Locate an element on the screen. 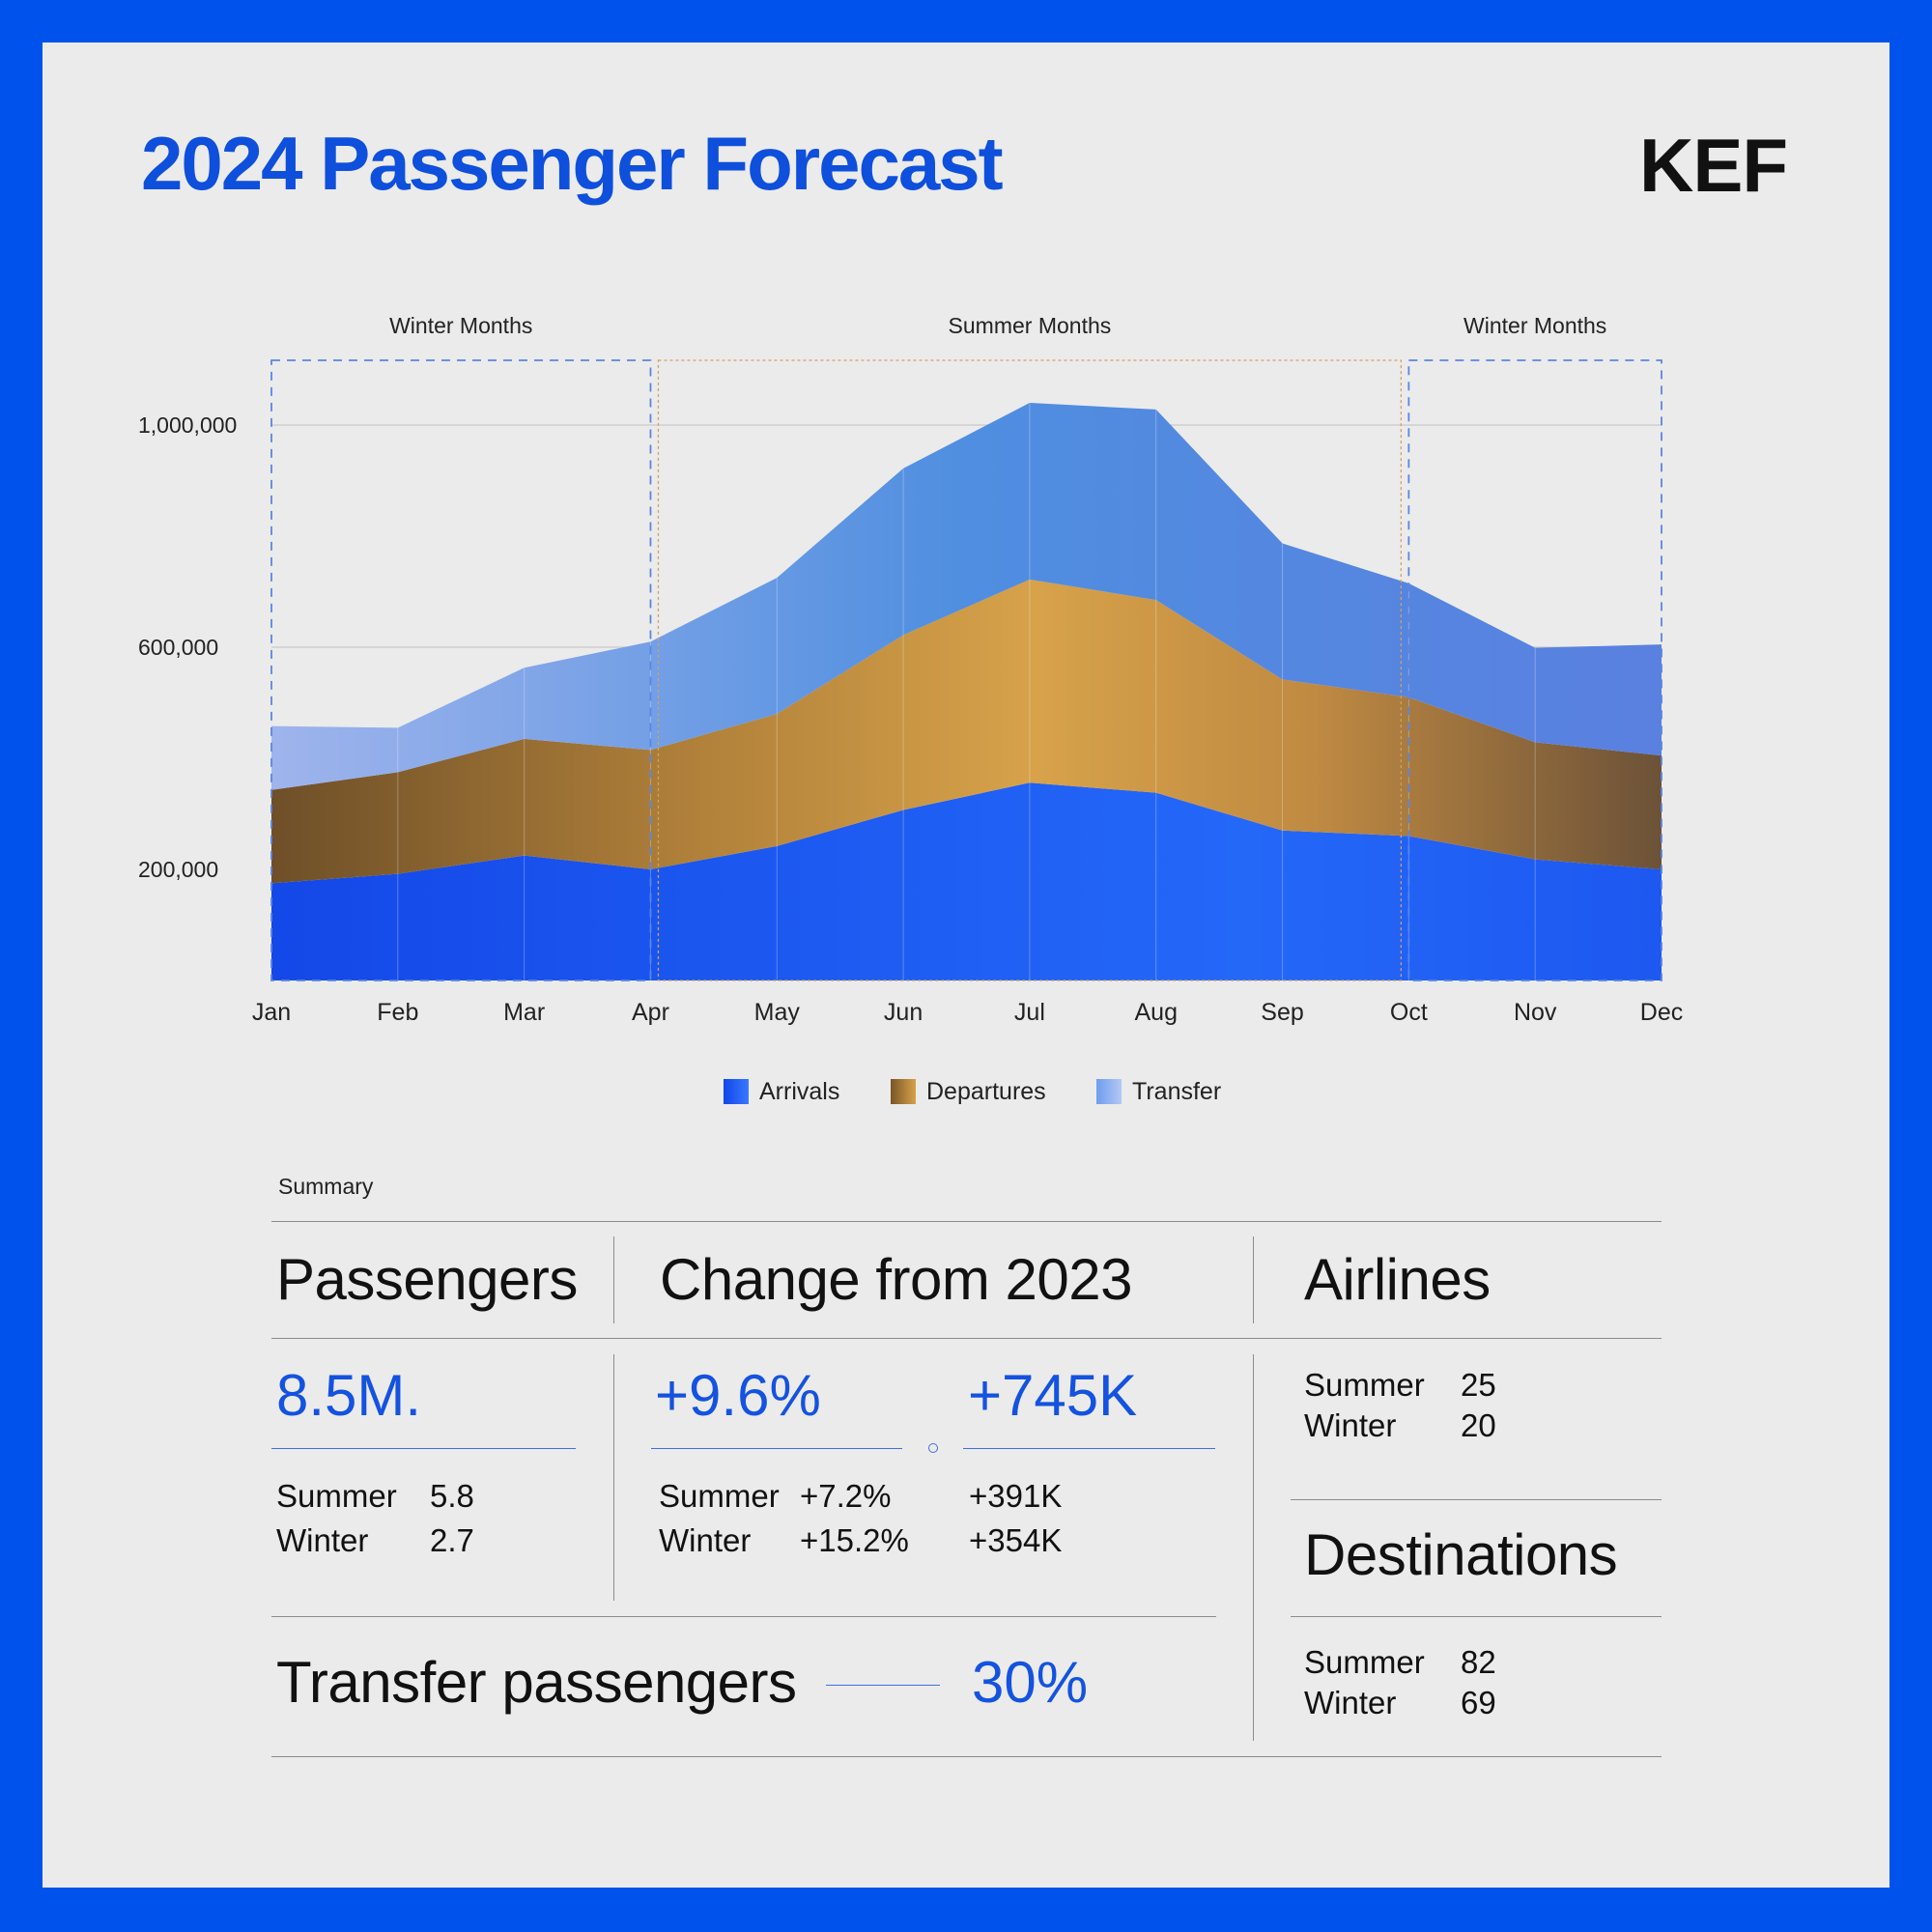  x-tick-label: May is located at coordinates (777, 1012).